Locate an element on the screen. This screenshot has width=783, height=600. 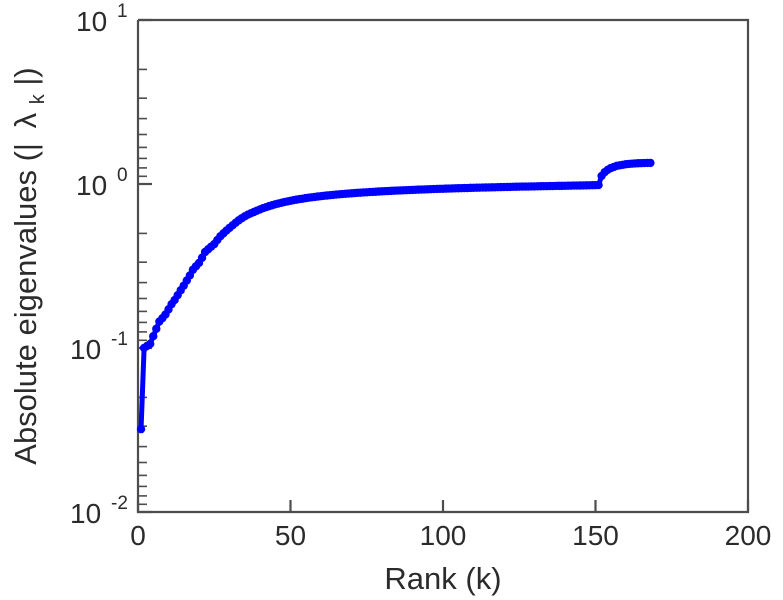
y-axis-title-suffix: |) is located at coordinates (25, 76).